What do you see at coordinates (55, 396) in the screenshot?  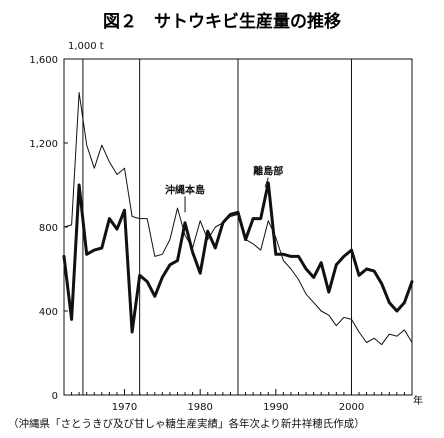 I see `y-tick-label-0: 0` at bounding box center [55, 396].